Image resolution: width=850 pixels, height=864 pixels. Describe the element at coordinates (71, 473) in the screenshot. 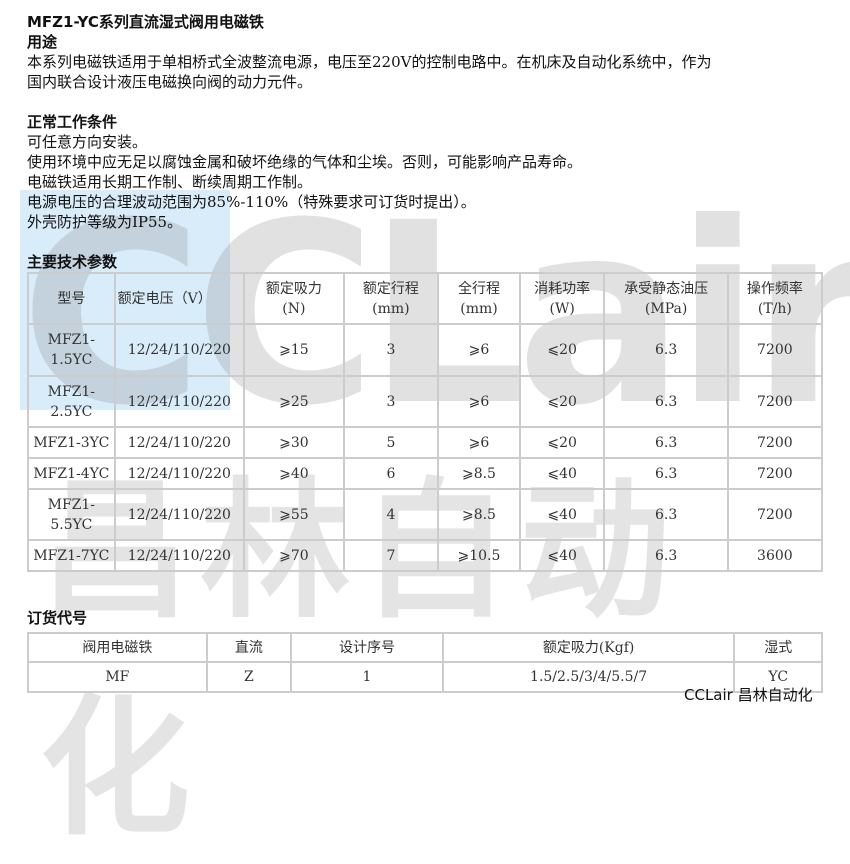

I see `table-cell: MFZ1-4YC` at that location.